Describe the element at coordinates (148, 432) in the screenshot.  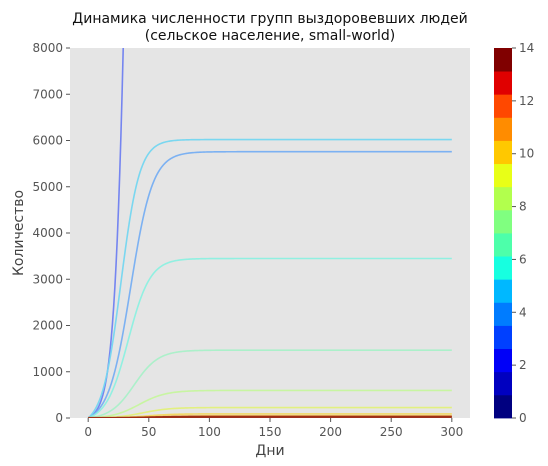
I see `x-tick-label: 50` at that location.